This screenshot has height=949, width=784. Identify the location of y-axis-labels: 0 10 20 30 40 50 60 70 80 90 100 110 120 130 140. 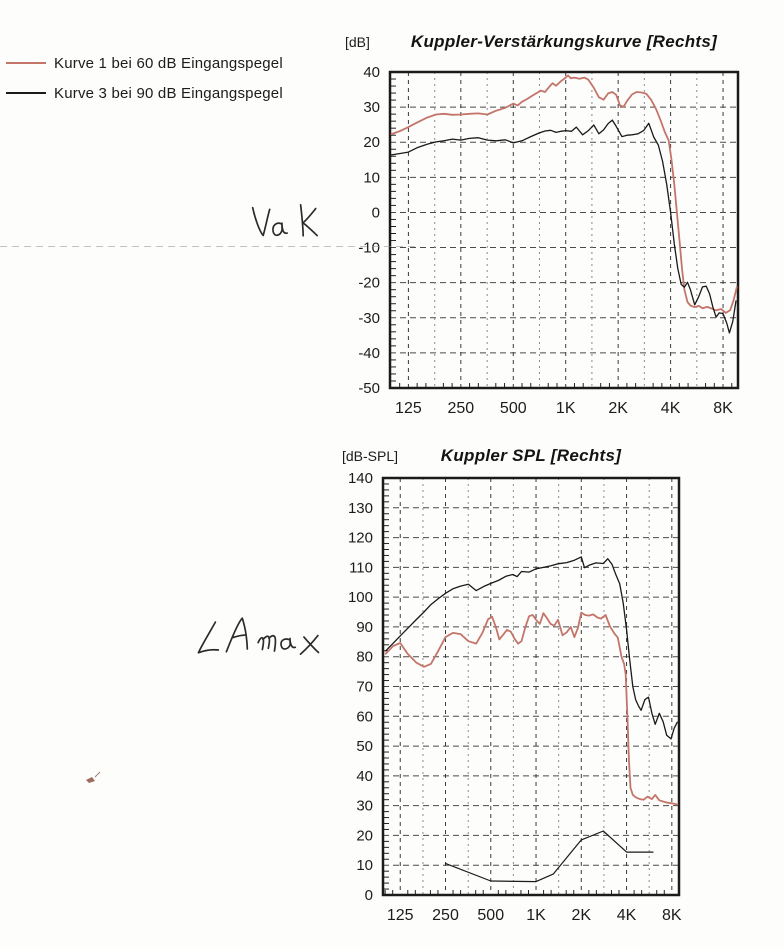
(360, 687).